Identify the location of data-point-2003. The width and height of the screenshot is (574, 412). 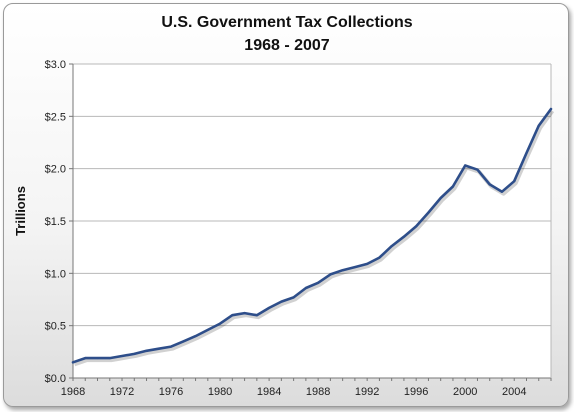
(501, 191).